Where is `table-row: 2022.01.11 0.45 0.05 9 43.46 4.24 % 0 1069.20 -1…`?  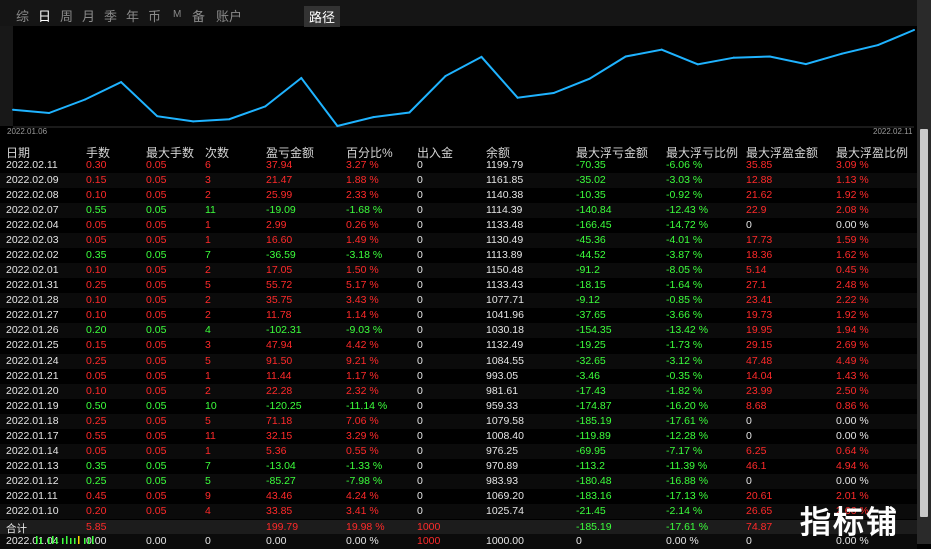
table-row: 2022.01.11 0.45 0.05 9 43.46 4.24 % 0 1069.20 -1… is located at coordinates (458, 496).